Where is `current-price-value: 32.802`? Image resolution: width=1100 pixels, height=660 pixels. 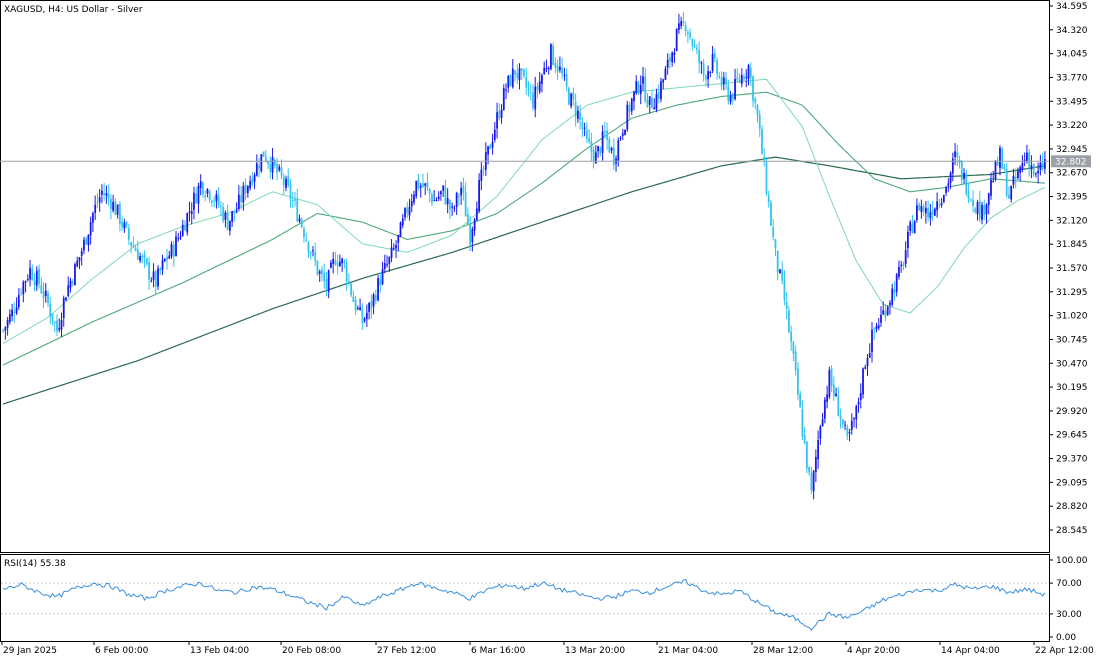
current-price-value: 32.802 is located at coordinates (1071, 162).